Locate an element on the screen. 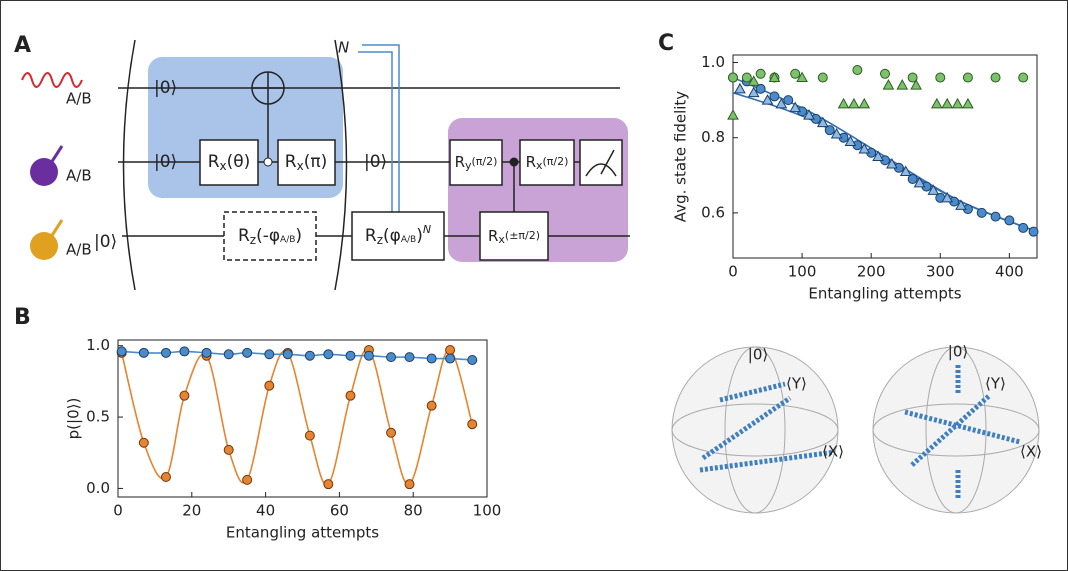 The height and width of the screenshot is (571, 1068). y-tick-label: 1.0 is located at coordinates (713, 62).